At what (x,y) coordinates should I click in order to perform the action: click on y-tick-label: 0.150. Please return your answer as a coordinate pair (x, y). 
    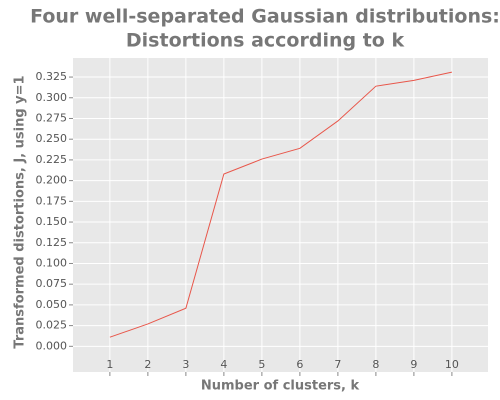
    Looking at the image, I should click on (52, 221).